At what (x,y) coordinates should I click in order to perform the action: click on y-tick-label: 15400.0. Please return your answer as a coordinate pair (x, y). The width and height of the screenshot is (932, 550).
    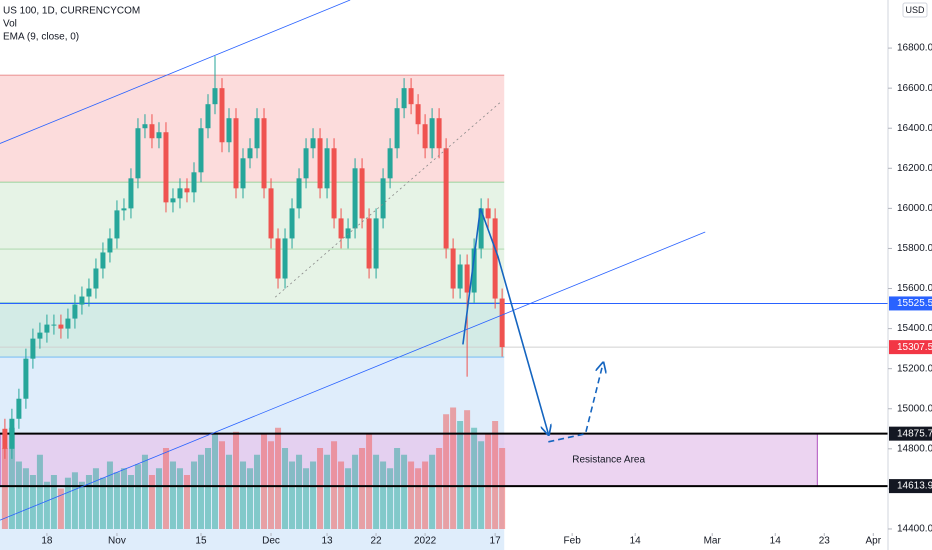
    Looking at the image, I should click on (914, 328).